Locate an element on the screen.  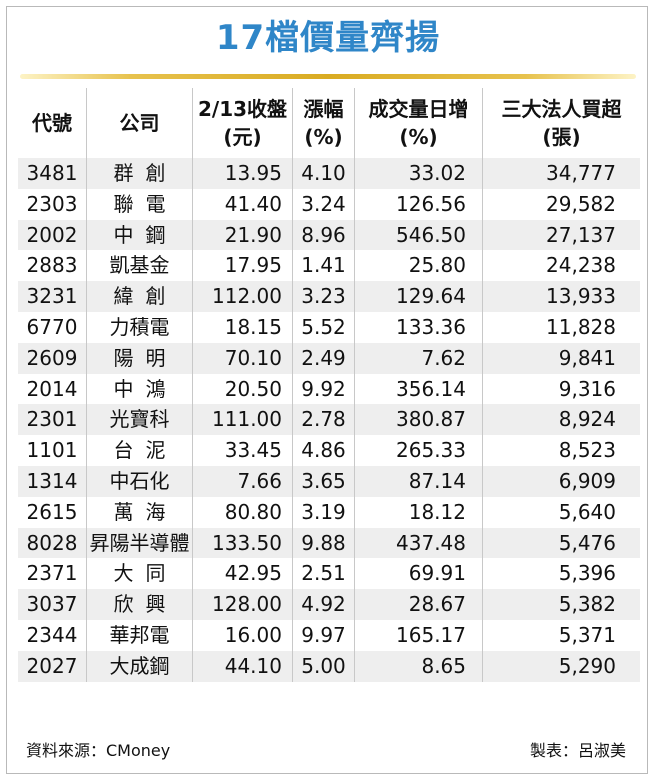
cell-institutional: 5,290 is located at coordinates (561, 666).